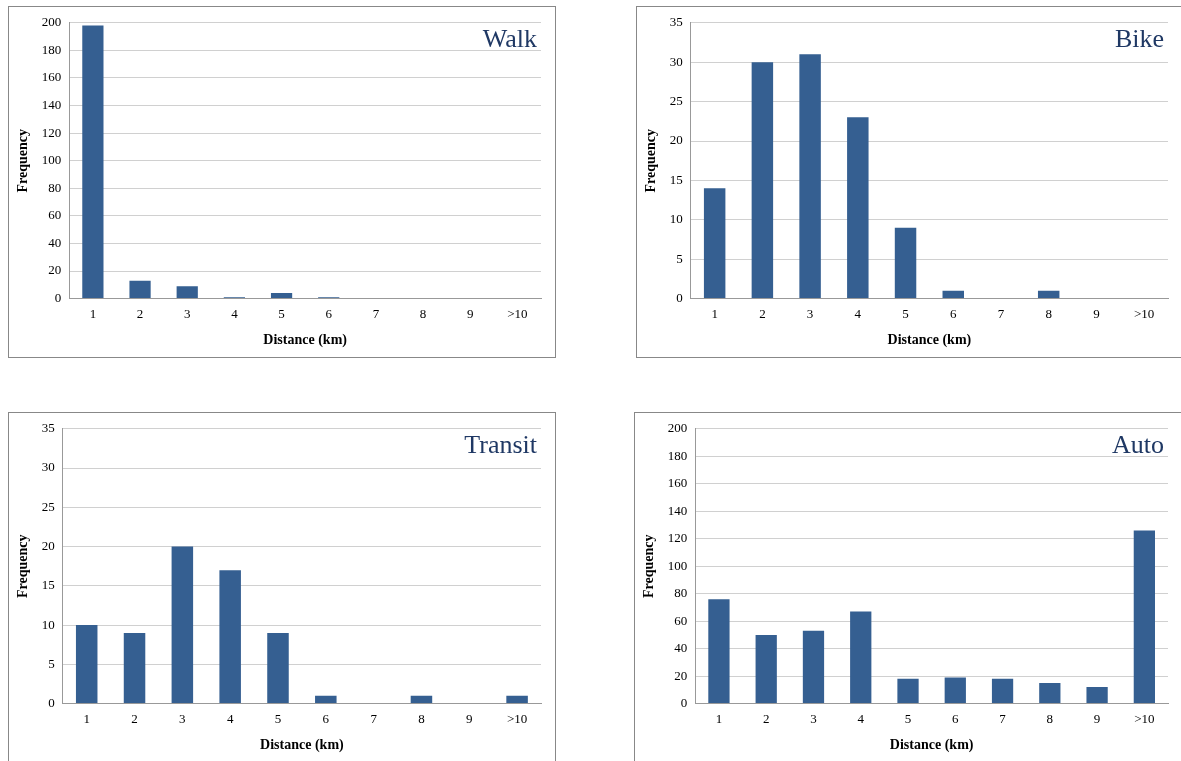 This screenshot has width=1181, height=761. I want to click on chart-title: Auto, so click(1138, 444).